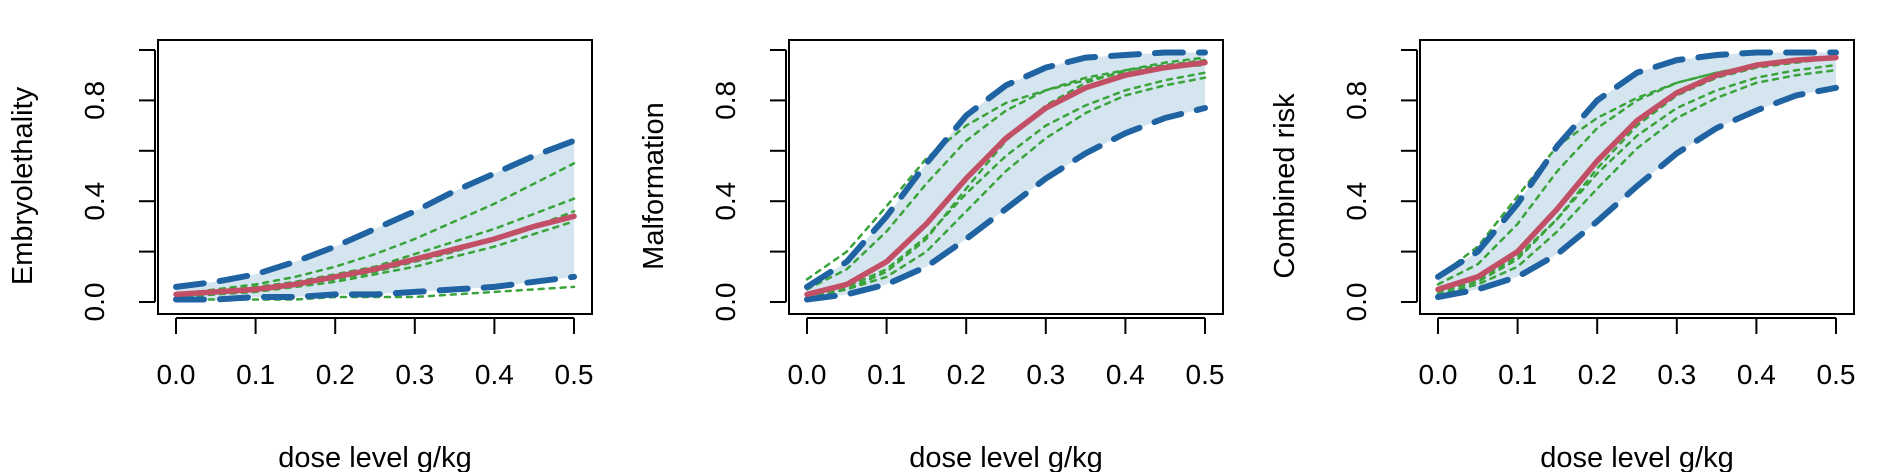 The height and width of the screenshot is (472, 1889). Describe the element at coordinates (654, 186) in the screenshot. I see `y-axis-title: Malformation` at that location.